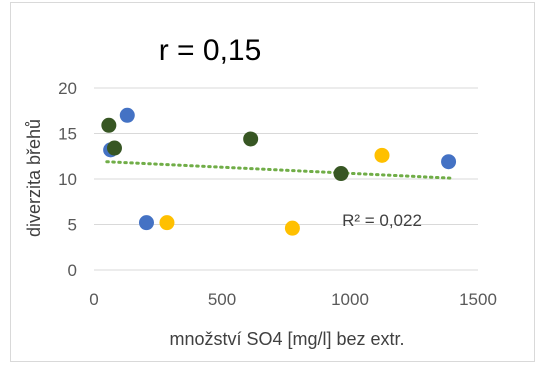 The height and width of the screenshot is (367, 545). I want to click on x-tick-label: 0, so click(93, 299).